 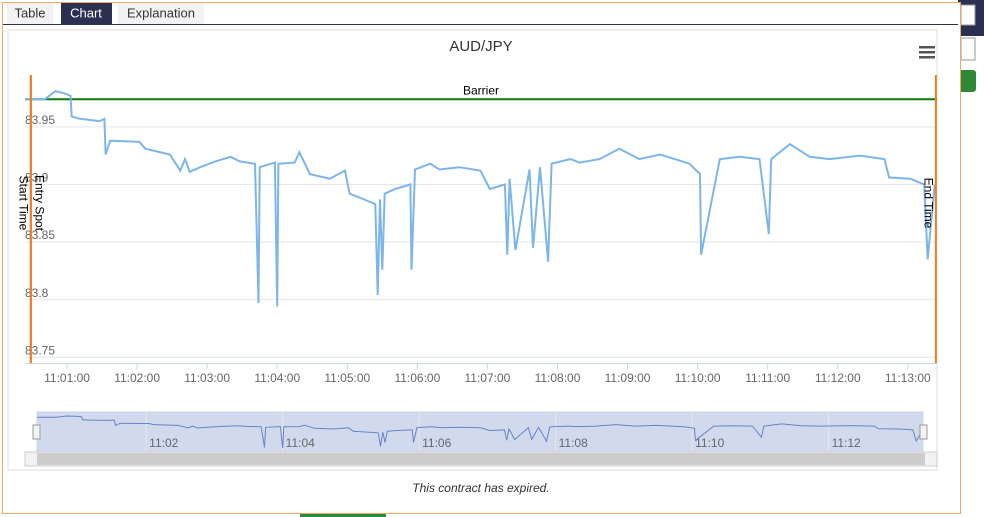 What do you see at coordinates (628, 378) in the screenshot?
I see `x-tick-label: 11:09:00` at bounding box center [628, 378].